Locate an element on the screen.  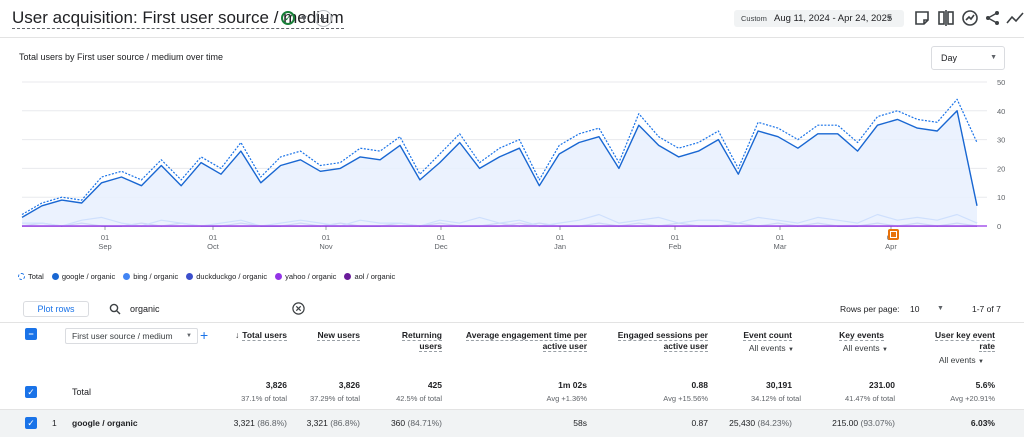
returning-users-sub: 42.5% of total is located at coordinates (419, 398).